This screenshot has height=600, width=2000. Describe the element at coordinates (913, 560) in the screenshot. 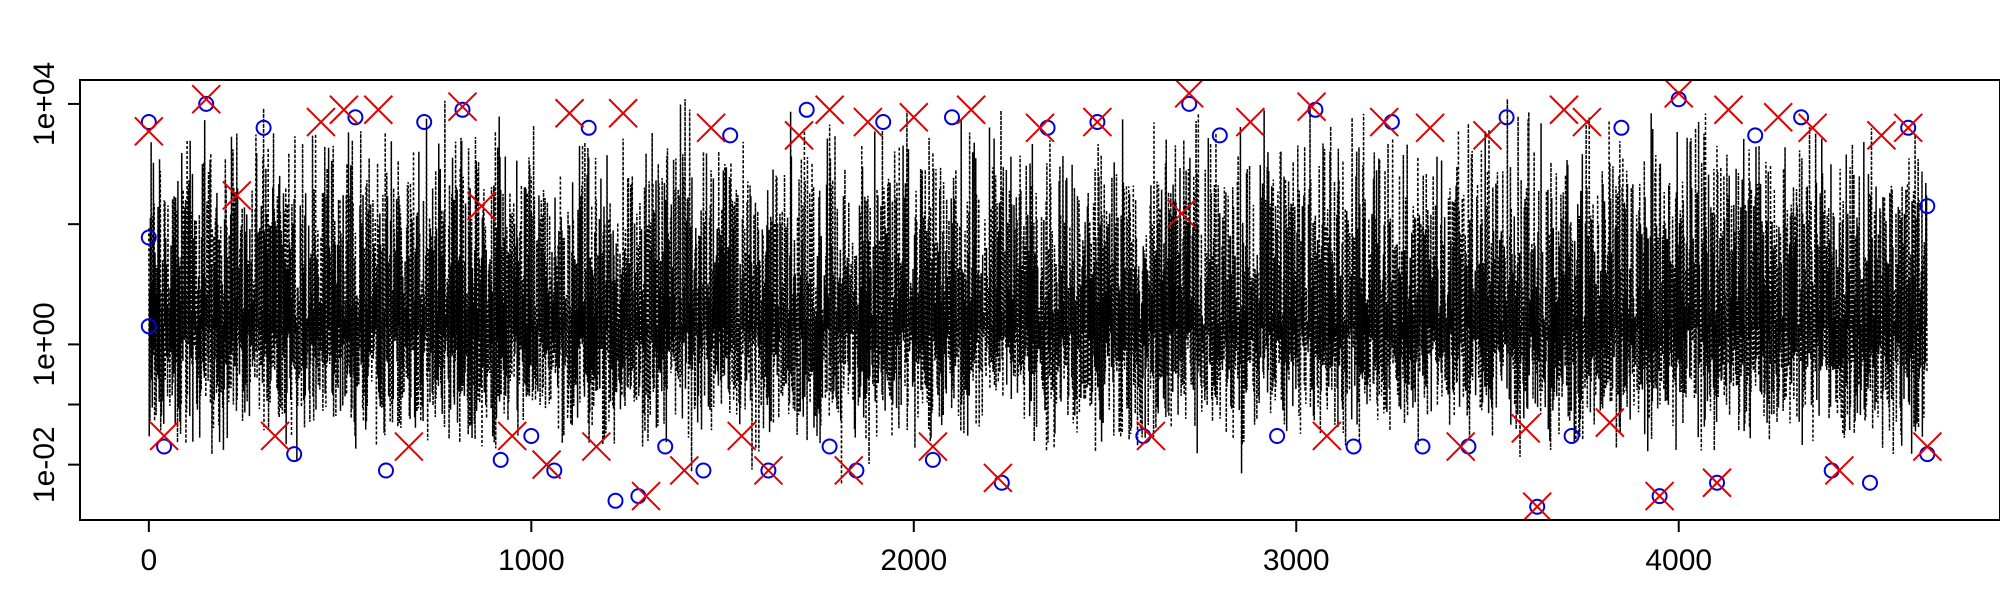

I see `x-tick-label: 2000` at that location.